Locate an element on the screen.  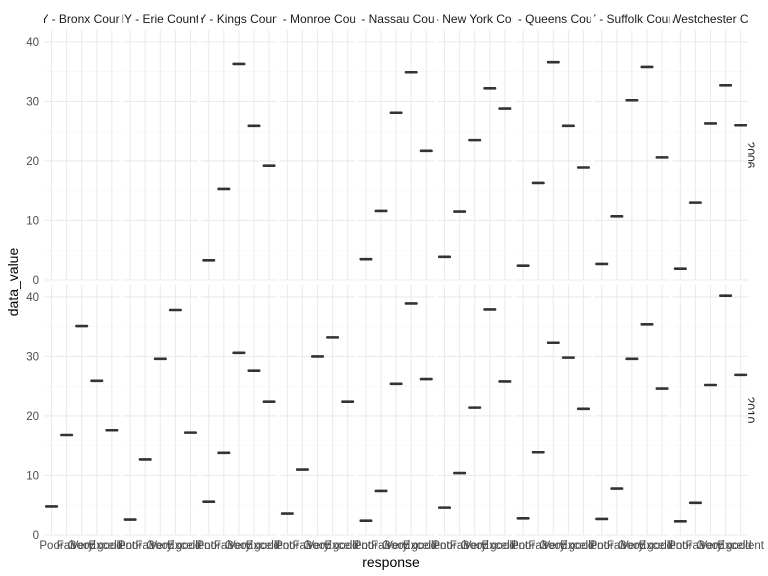
strip-ny-kings-county: NY - Kings County is located at coordinates (238, 19).